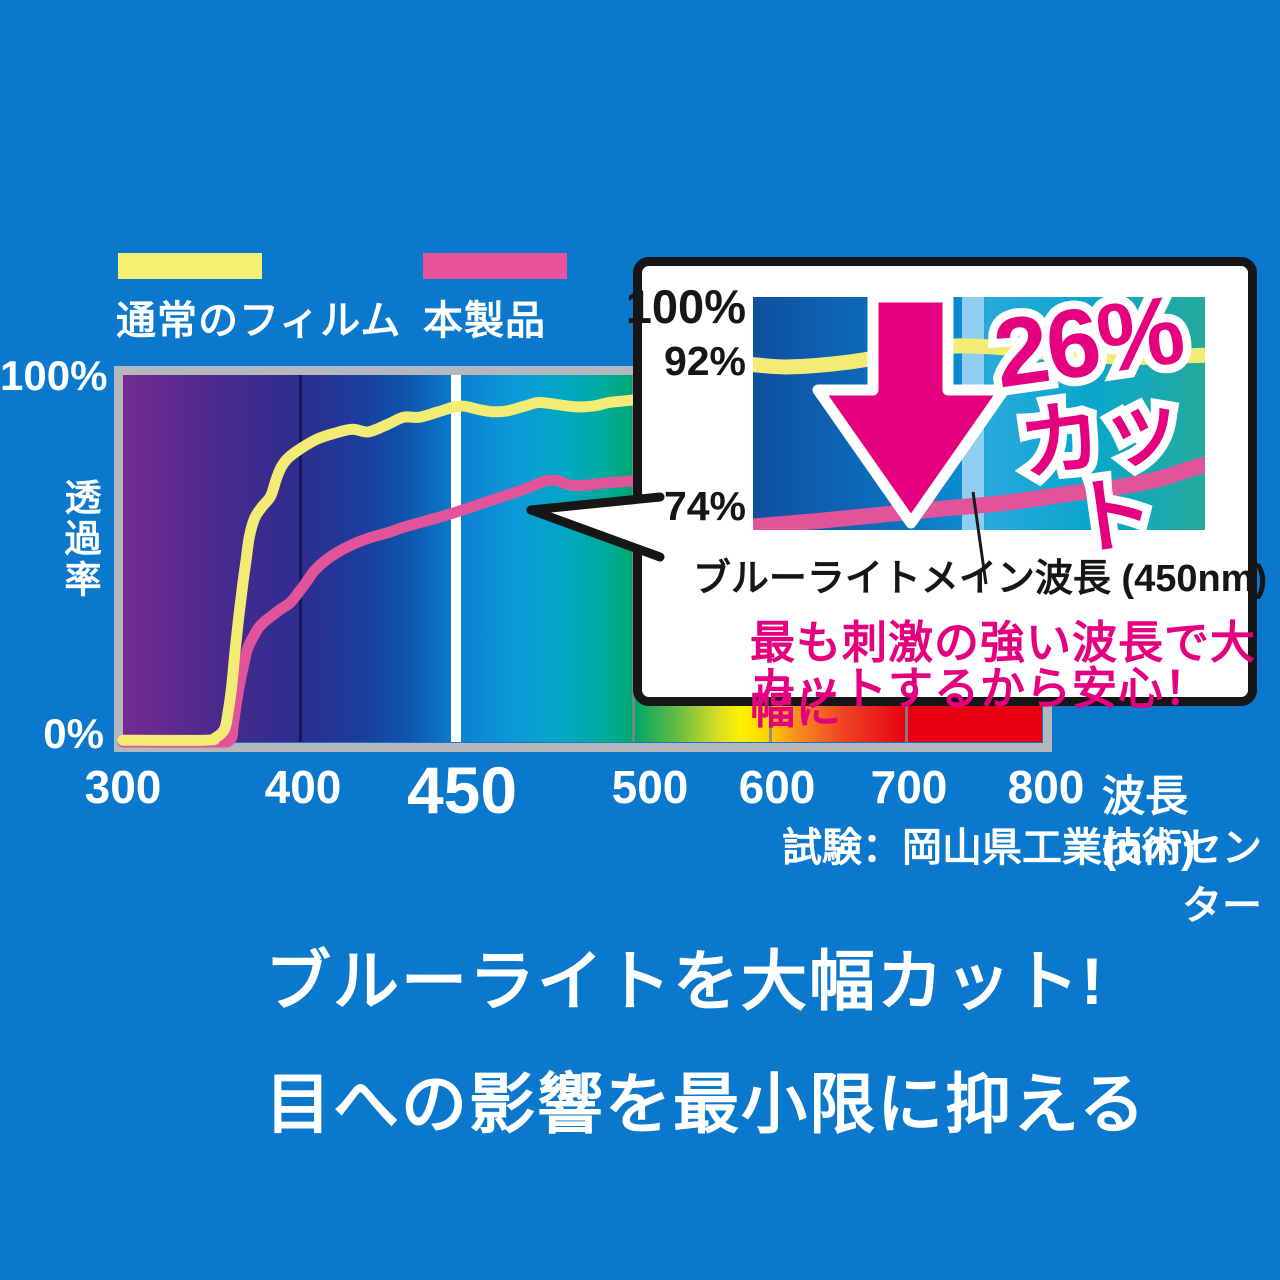 The height and width of the screenshot is (1280, 1280). I want to click on x-tick-500: 500, so click(650, 787).